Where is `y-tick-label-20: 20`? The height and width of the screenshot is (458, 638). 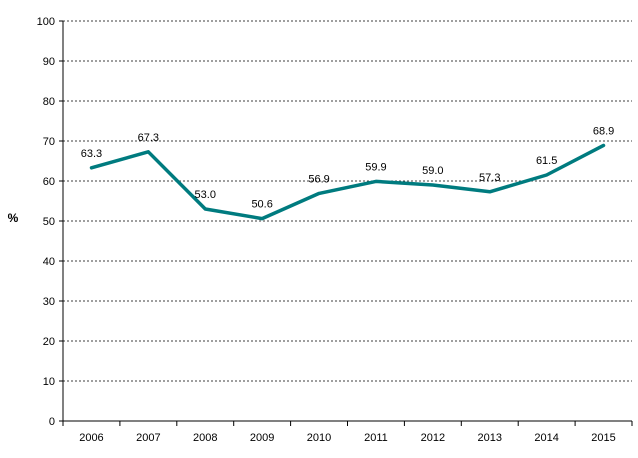
y-tick-label-20: 20 is located at coordinates (49, 342).